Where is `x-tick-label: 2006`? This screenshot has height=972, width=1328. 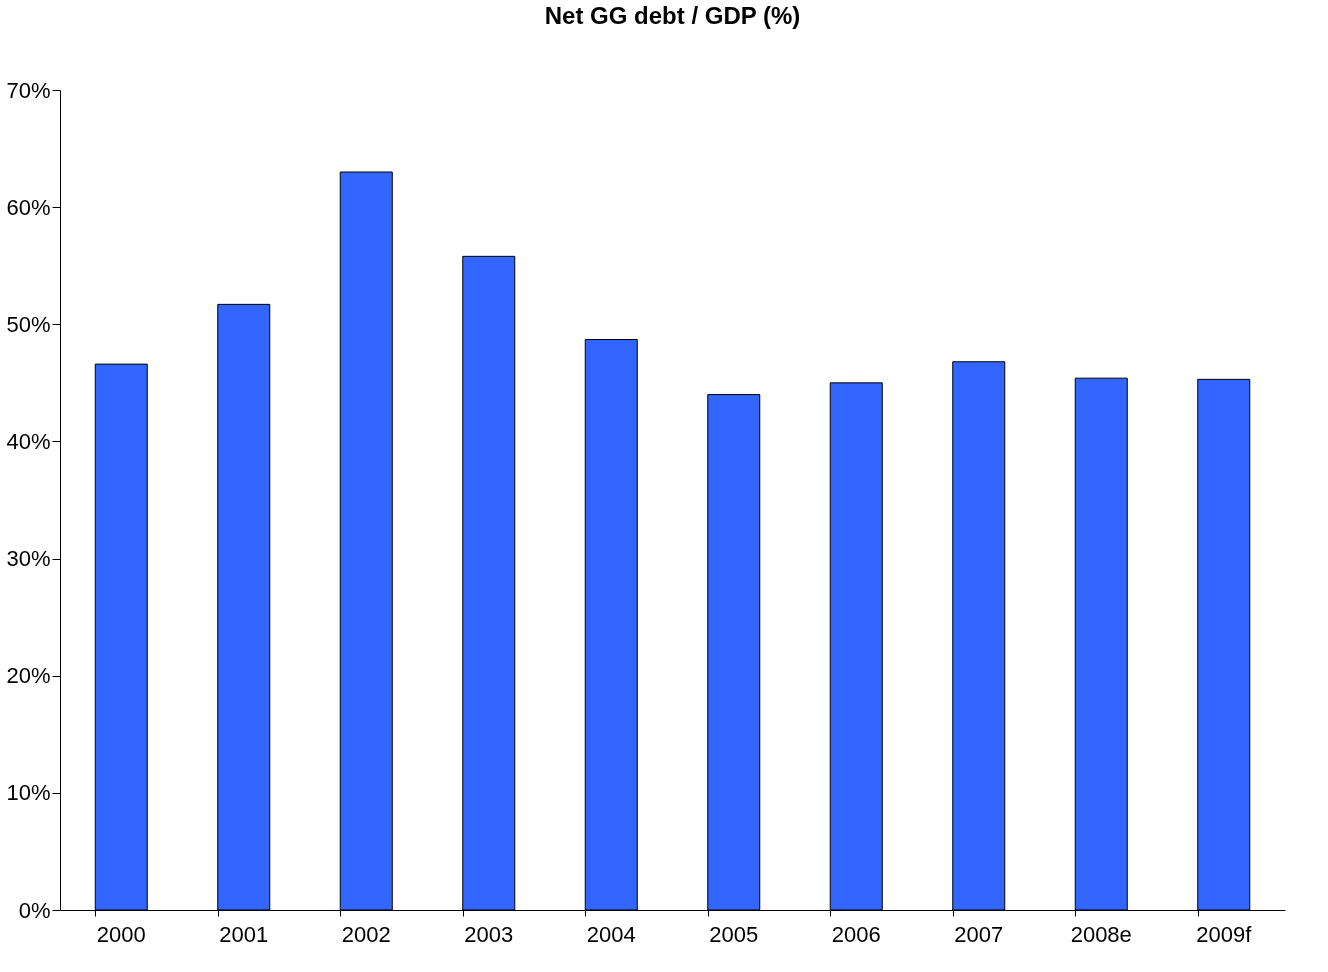 x-tick-label: 2006 is located at coordinates (856, 934).